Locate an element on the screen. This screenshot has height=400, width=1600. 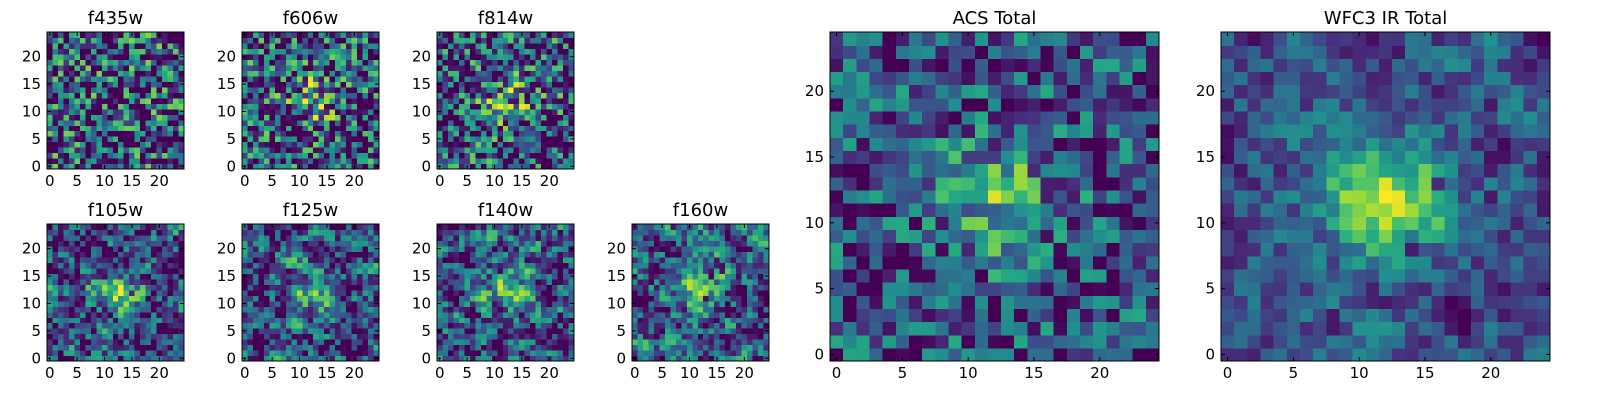
y-tick-label: 10 is located at coordinates (421, 303).